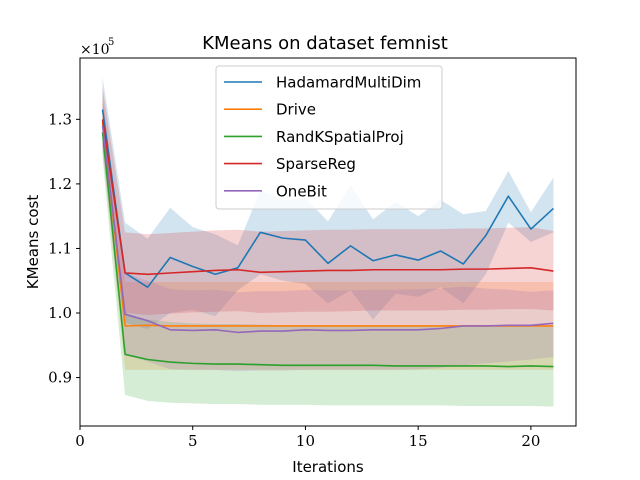 The width and height of the screenshot is (640, 480). Describe the element at coordinates (340, 137) in the screenshot. I see `legend-label-randkspatialproj: RandKSpatialProj` at that location.